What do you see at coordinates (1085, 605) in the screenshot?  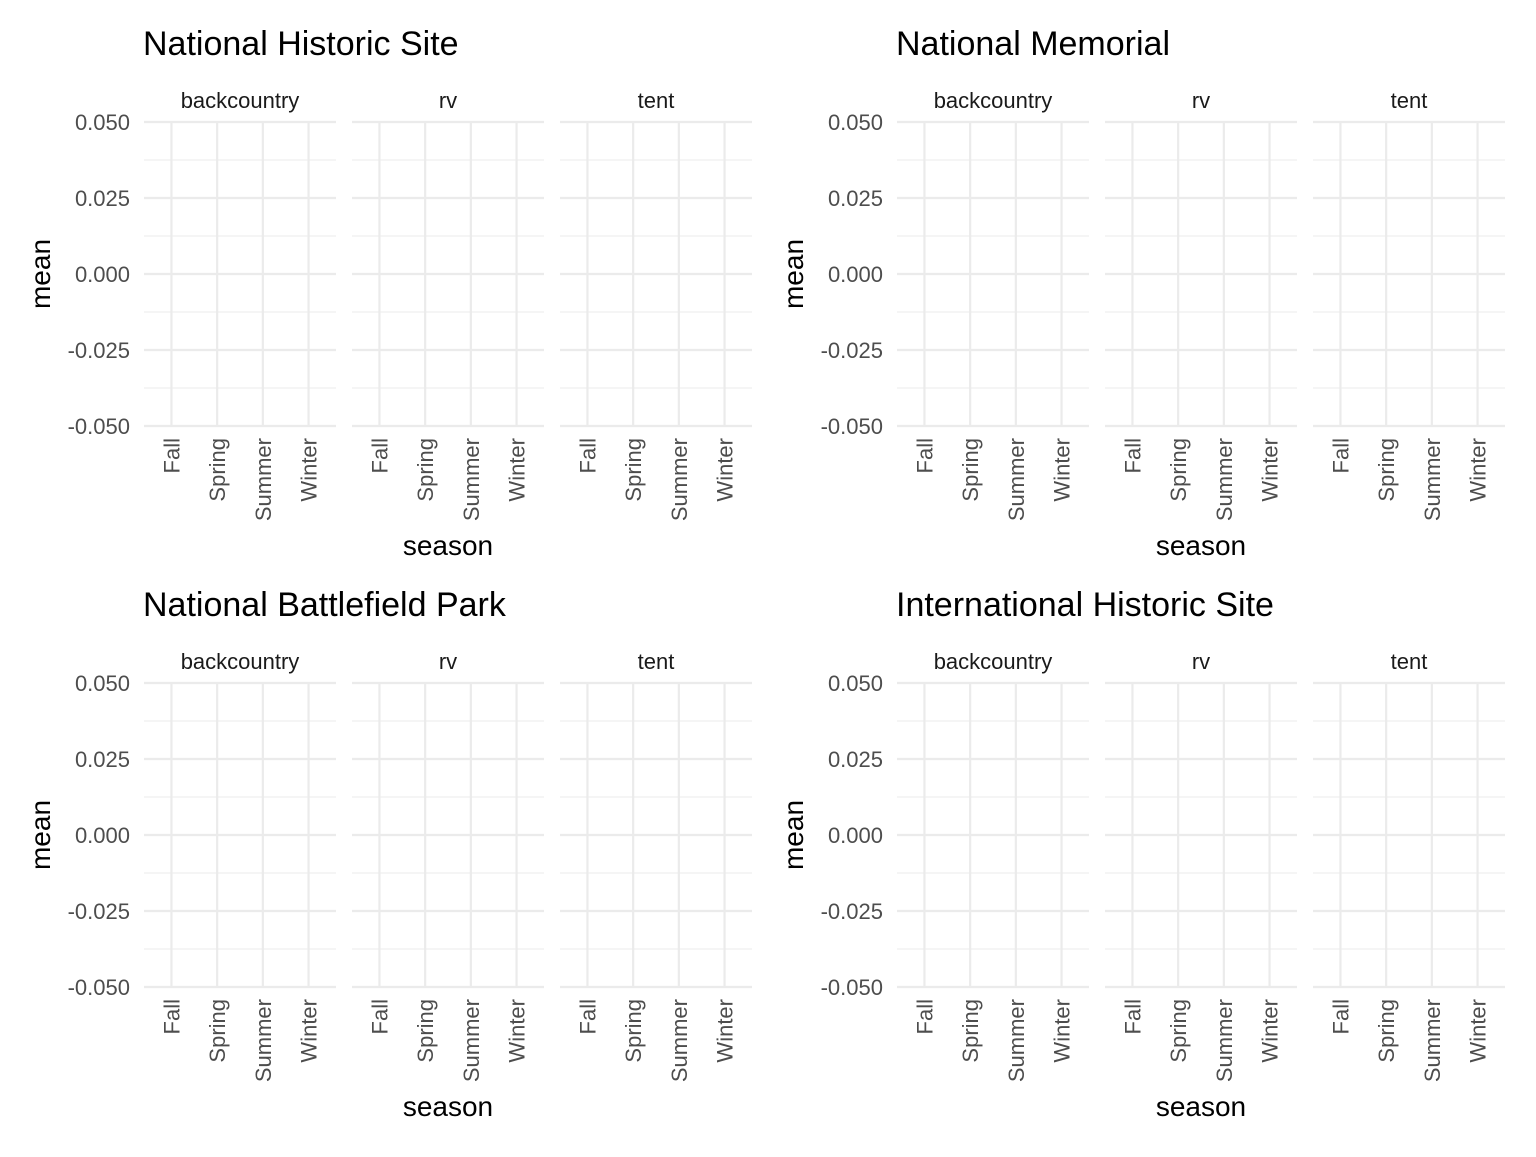 I see `chart-title: International Historic Site` at bounding box center [1085, 605].